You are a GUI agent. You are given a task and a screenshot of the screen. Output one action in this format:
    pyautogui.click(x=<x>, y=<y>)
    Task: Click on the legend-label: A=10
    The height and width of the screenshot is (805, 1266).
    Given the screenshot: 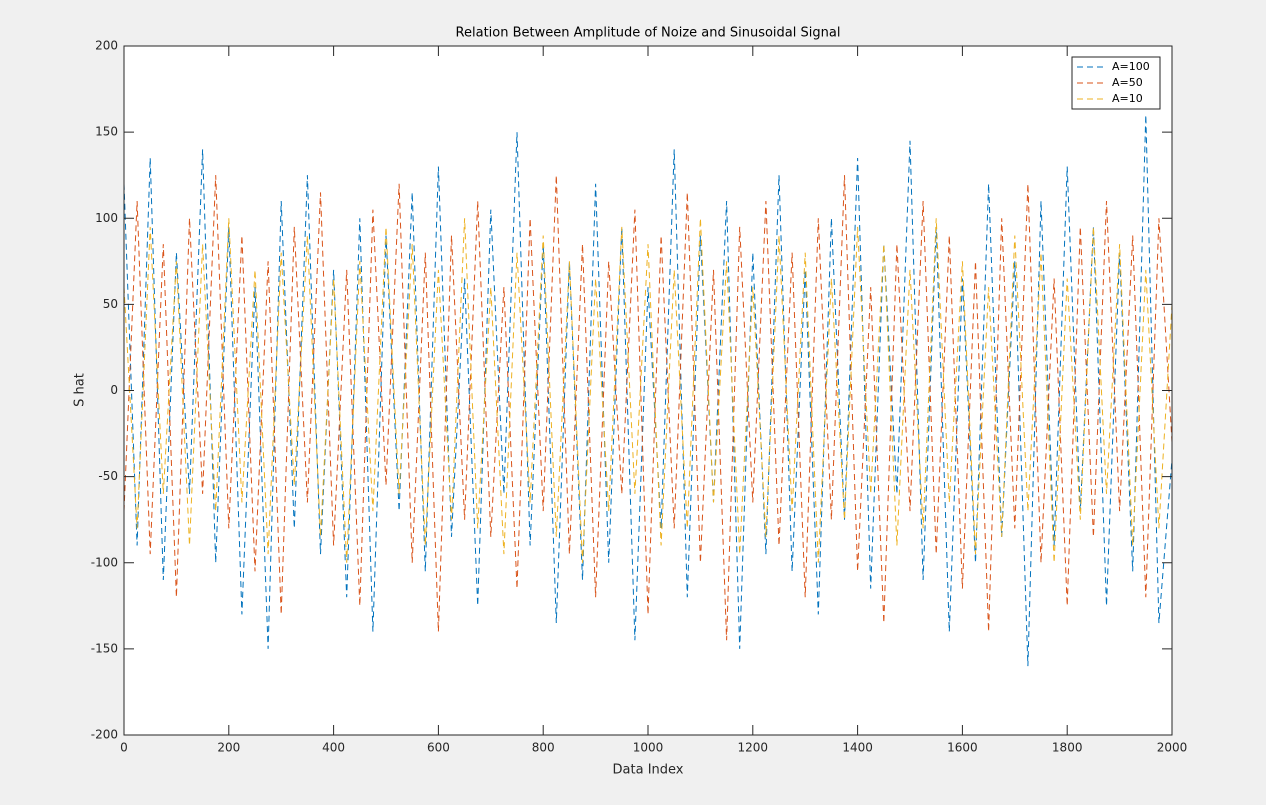 What is the action you would take?
    pyautogui.click(x=1127, y=98)
    